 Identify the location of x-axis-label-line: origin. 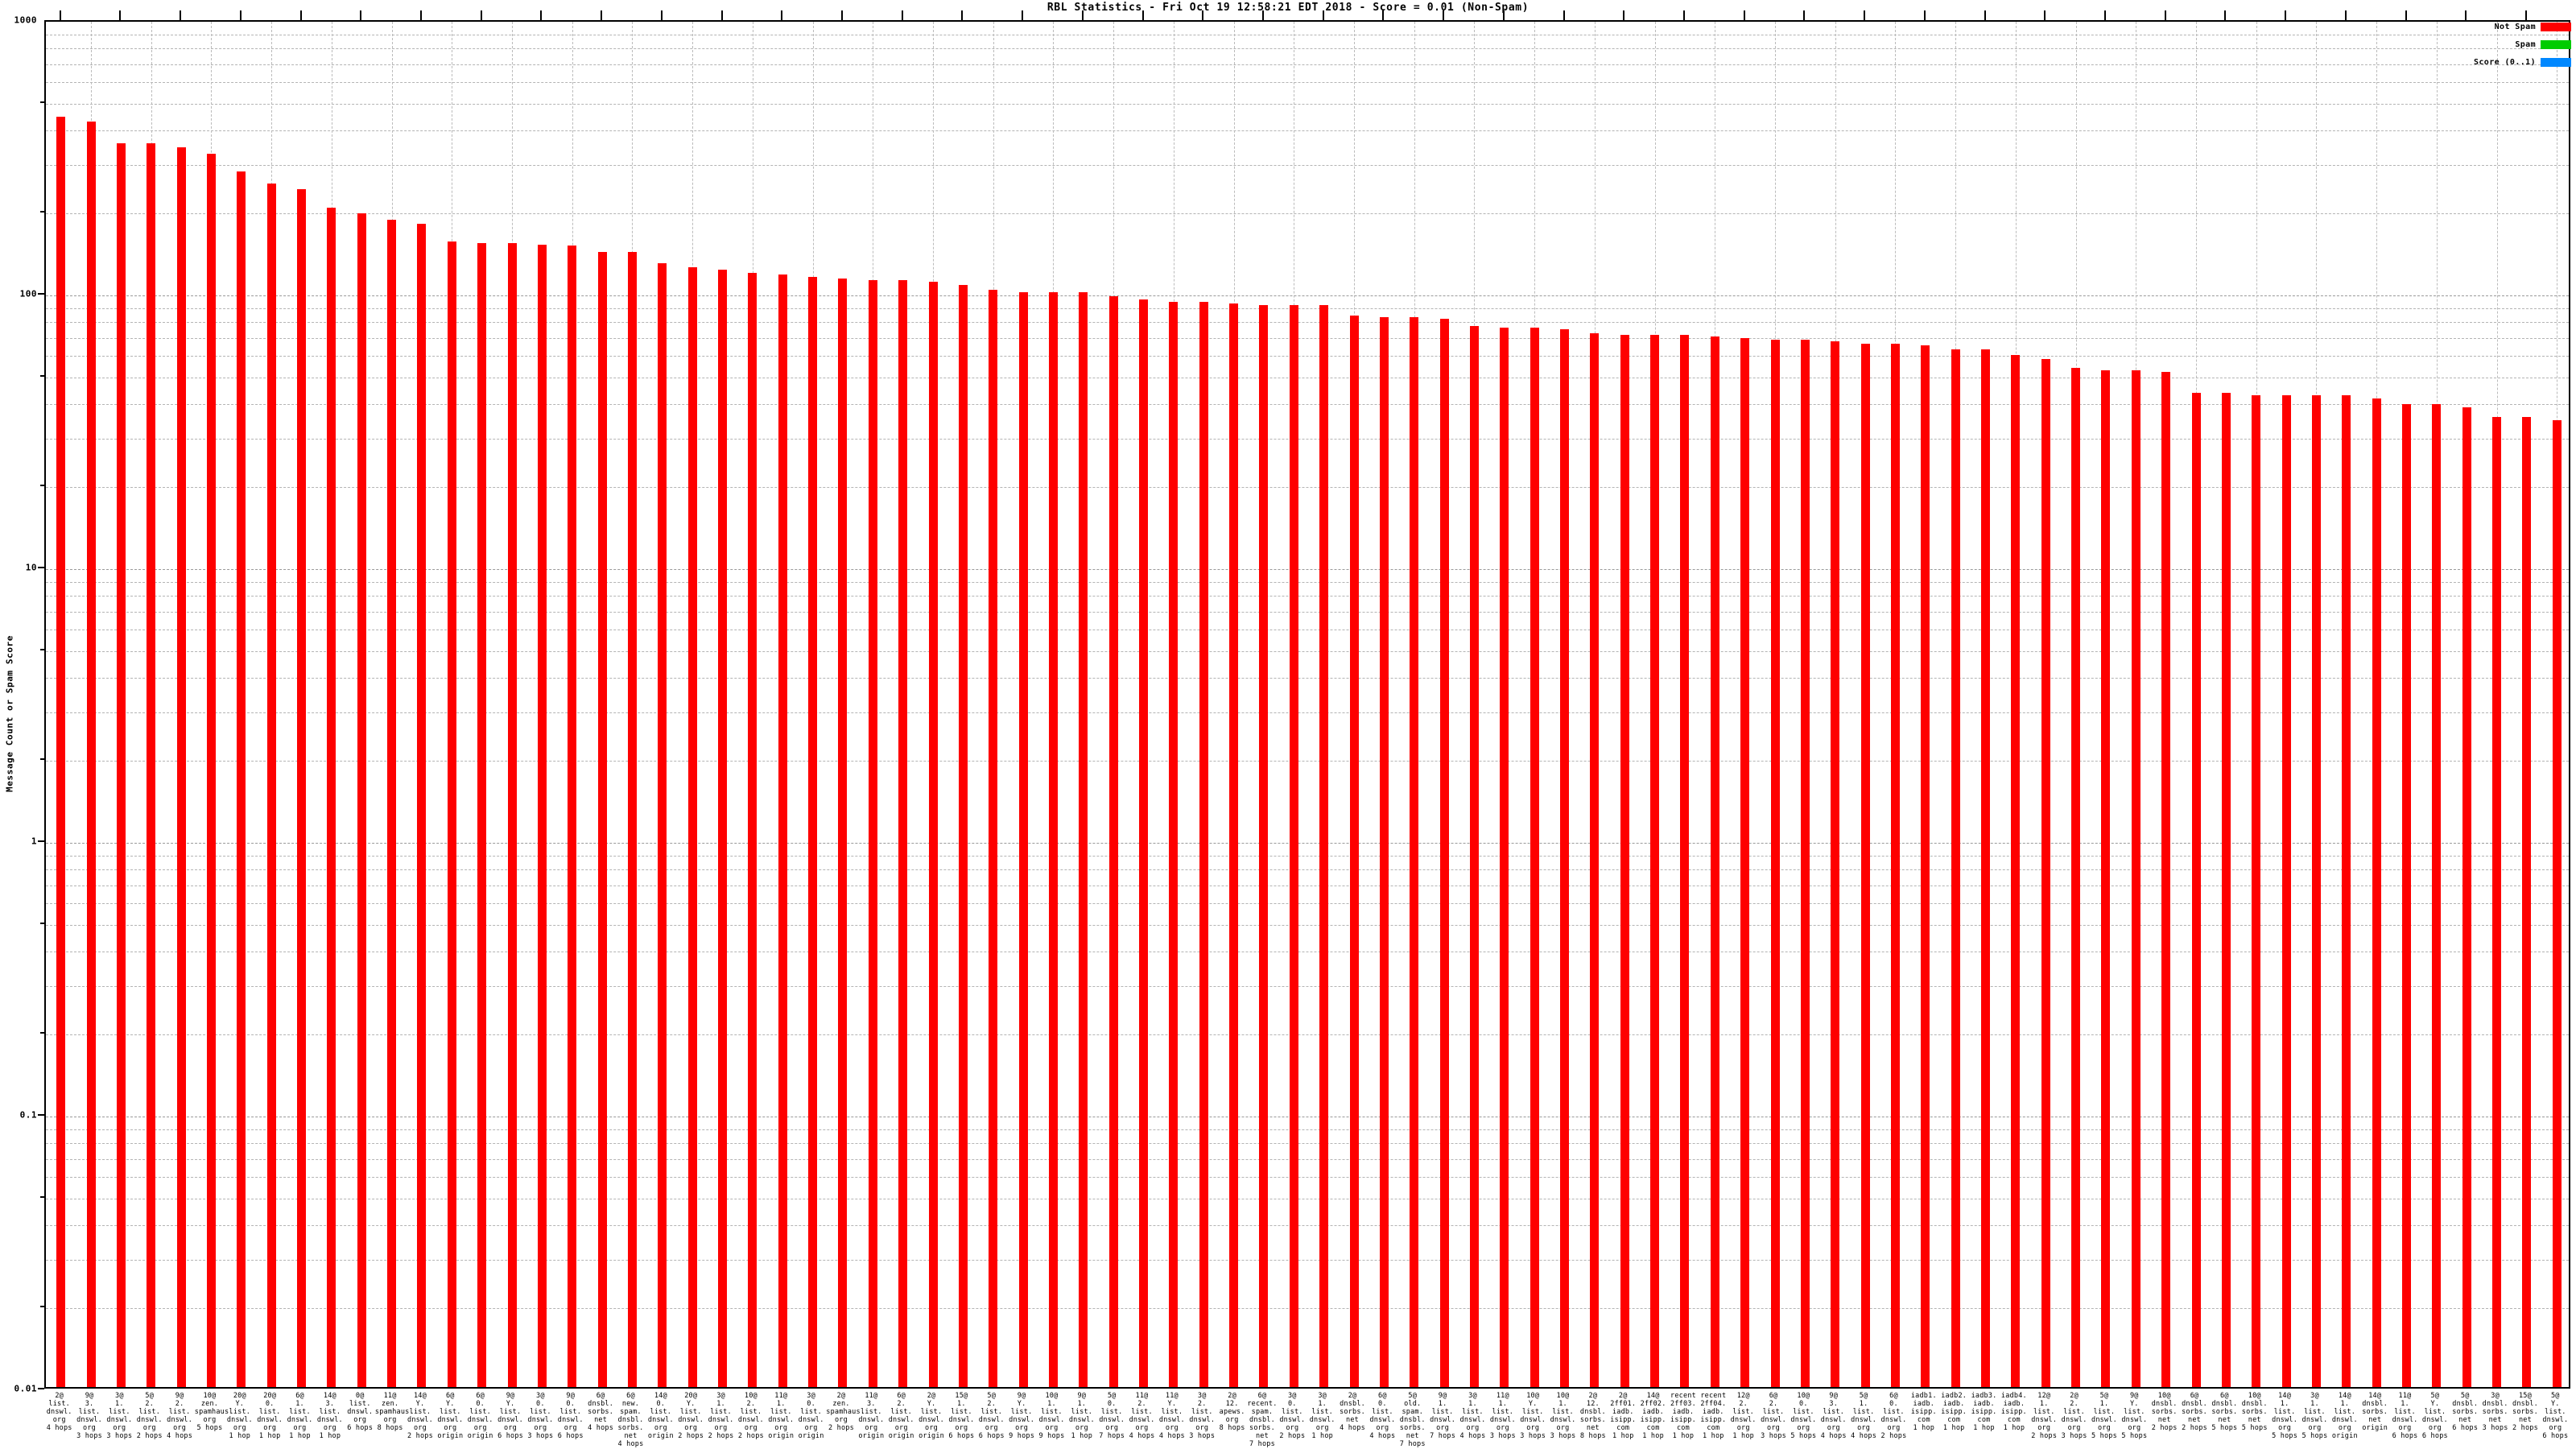
(450, 1436).